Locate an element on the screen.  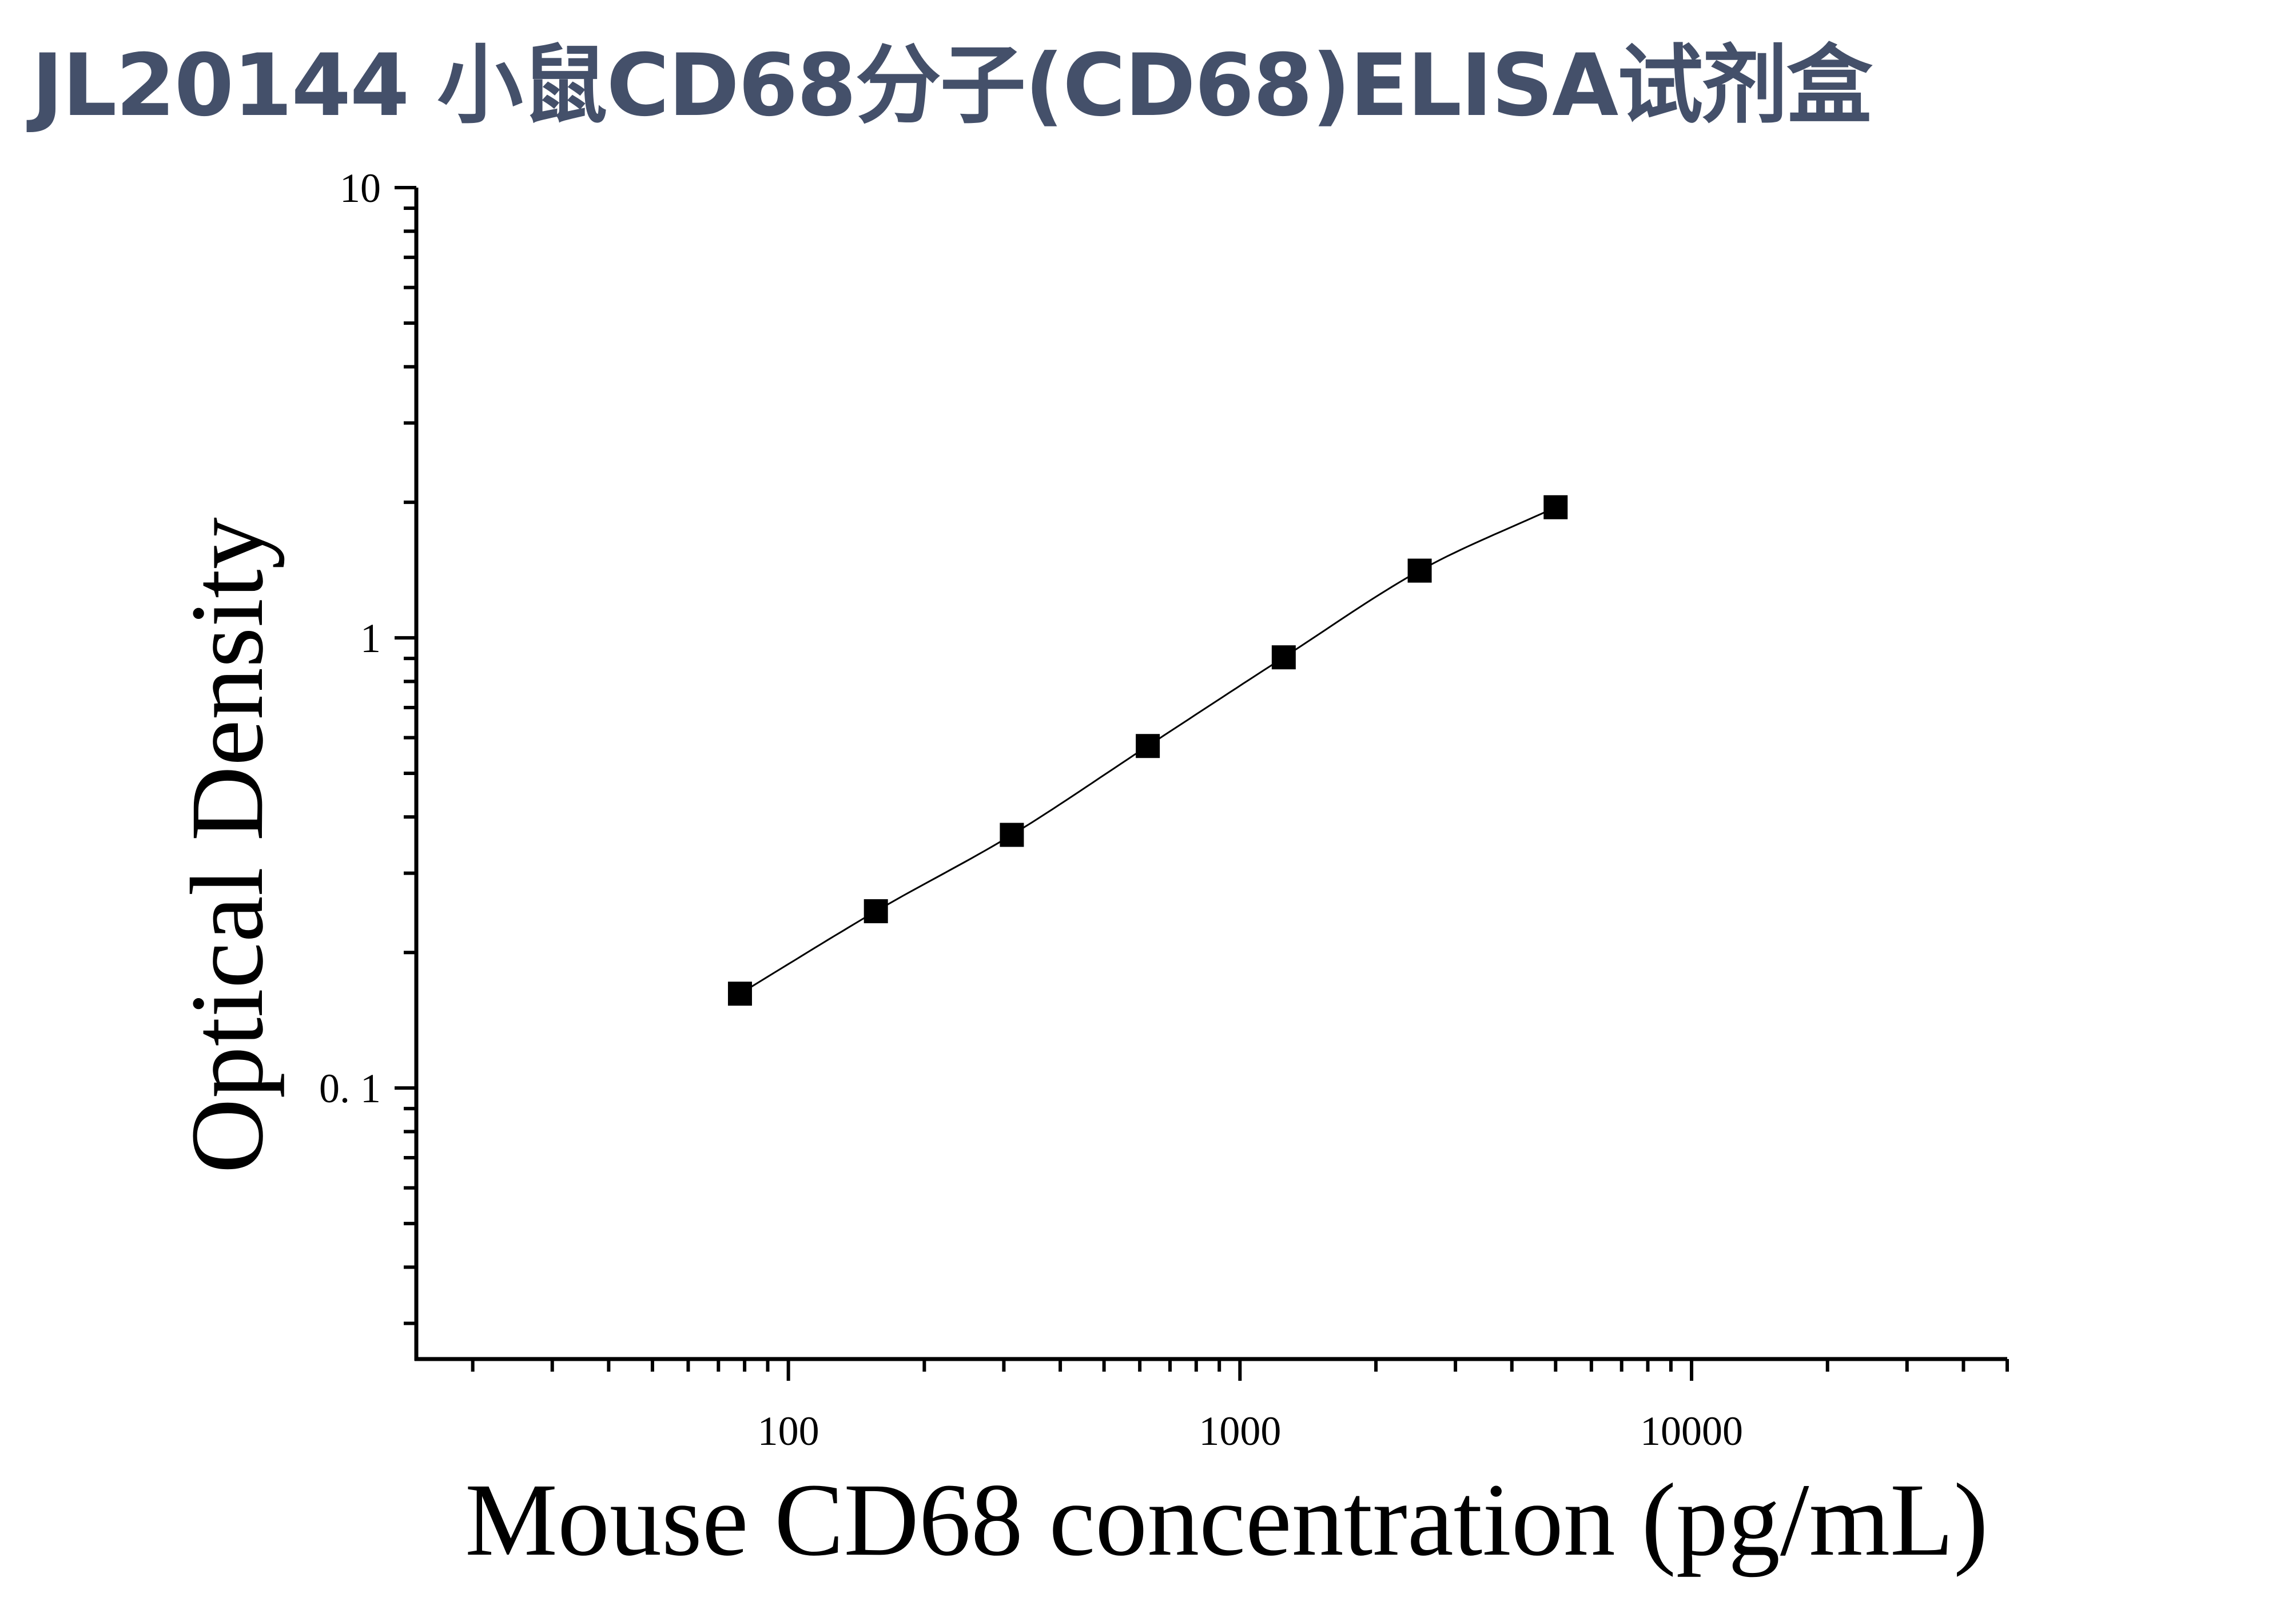
data-points is located at coordinates (1147, 750).